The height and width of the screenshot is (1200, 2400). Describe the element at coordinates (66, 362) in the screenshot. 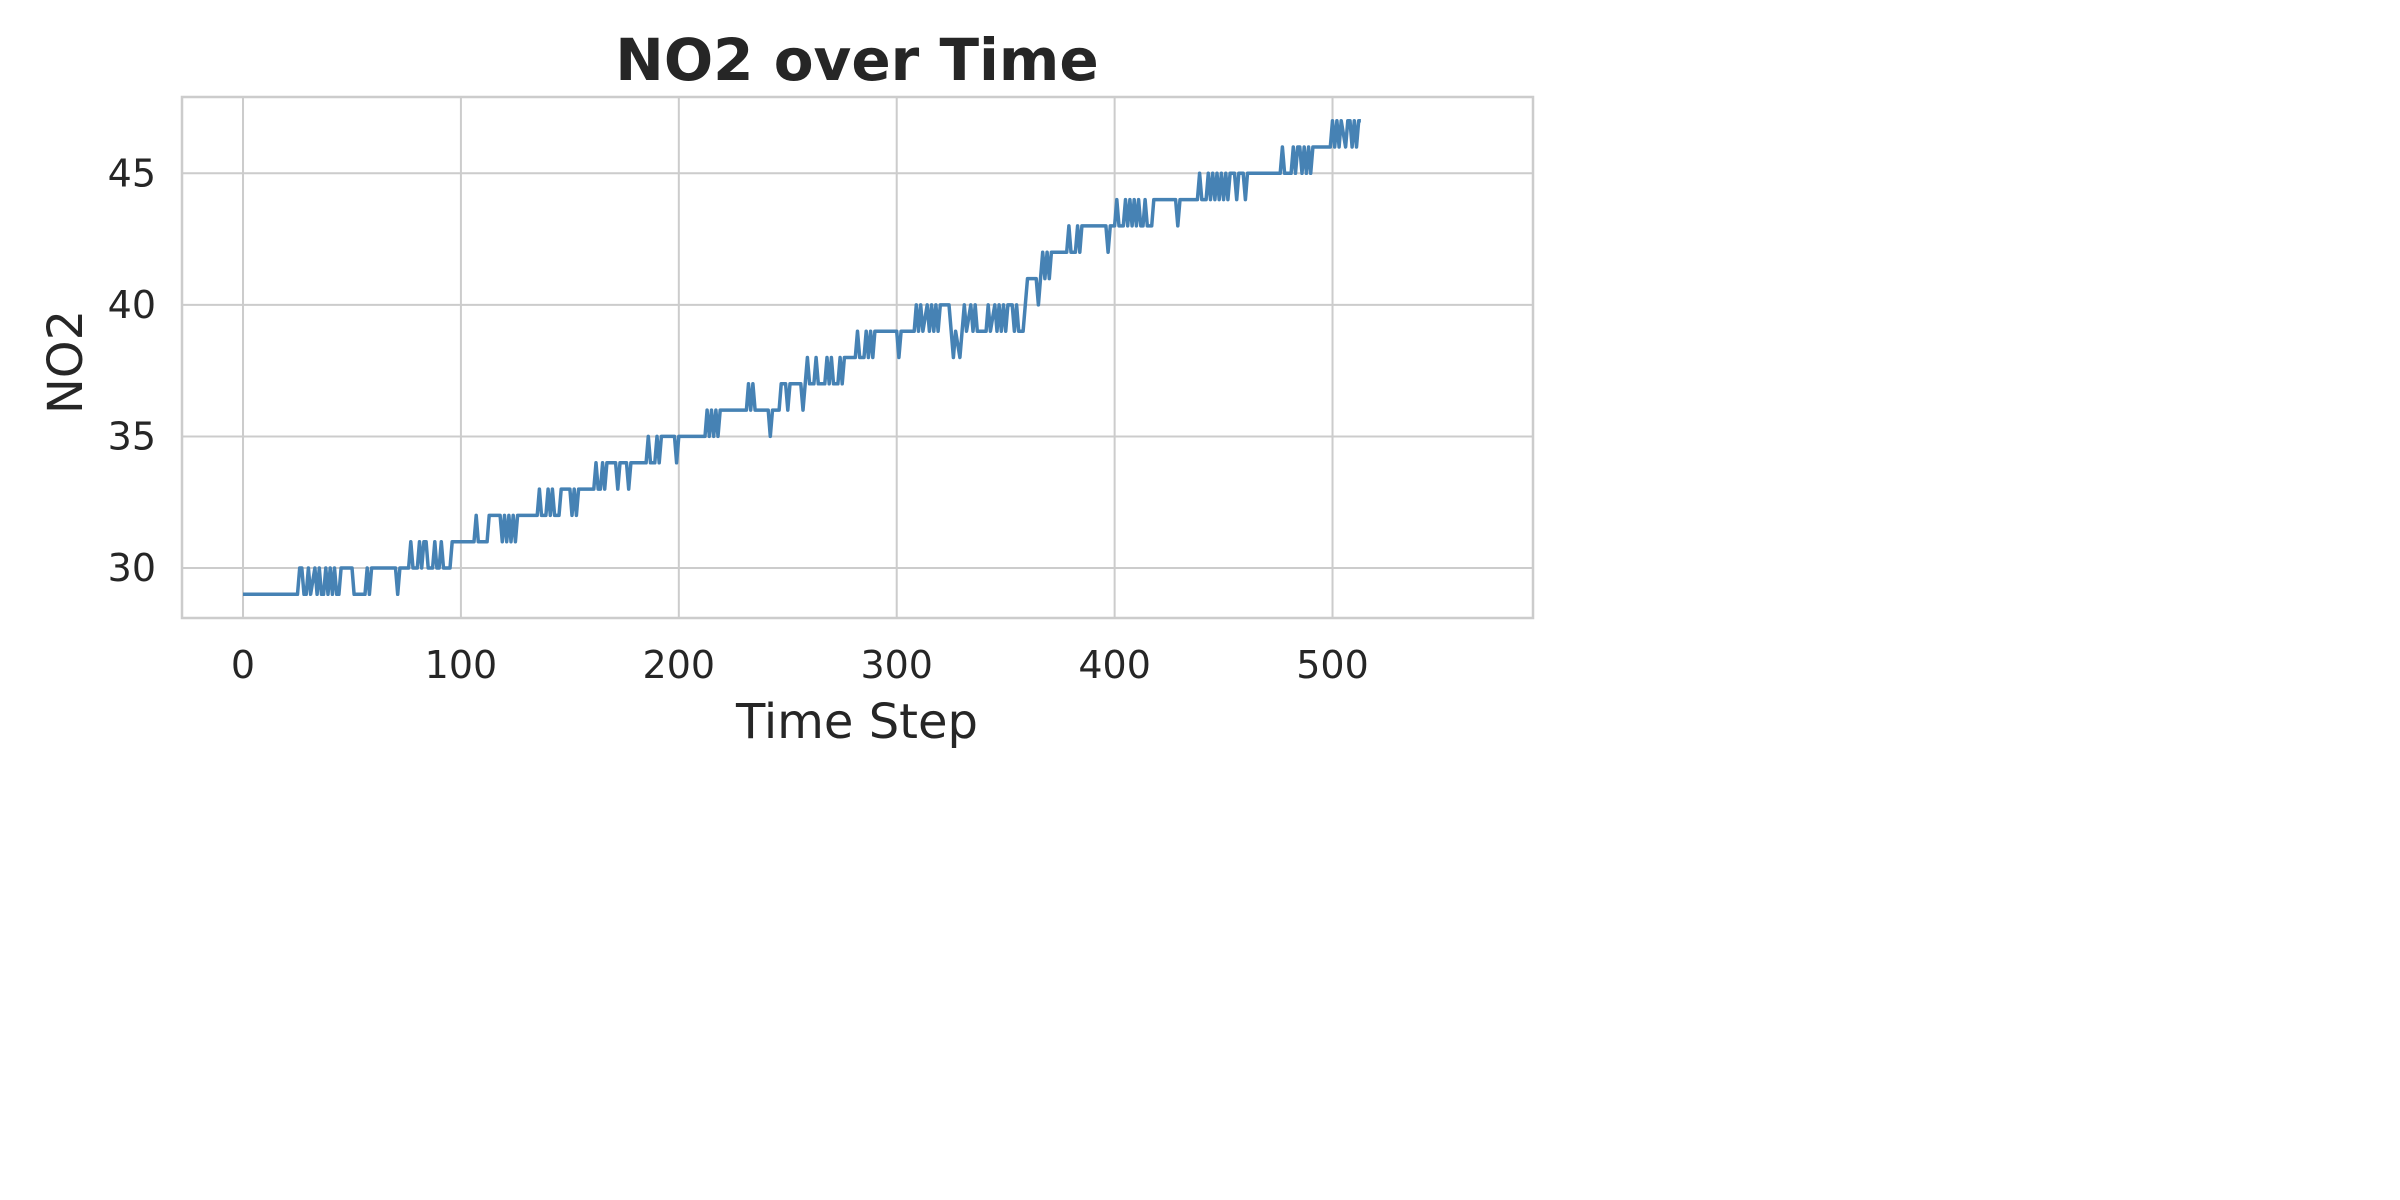

I see `y-axis-label: NO2` at that location.